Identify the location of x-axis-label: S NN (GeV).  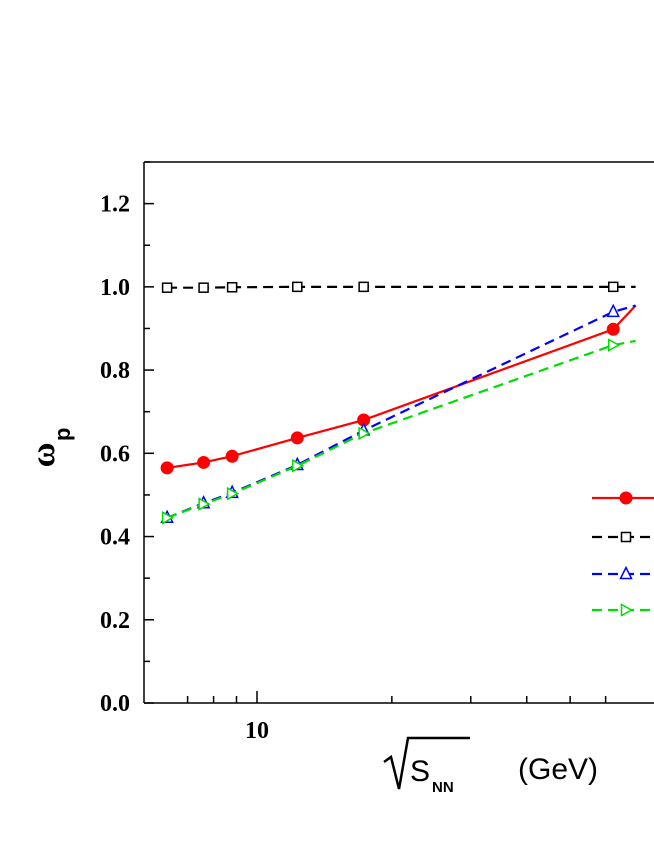
(490, 766).